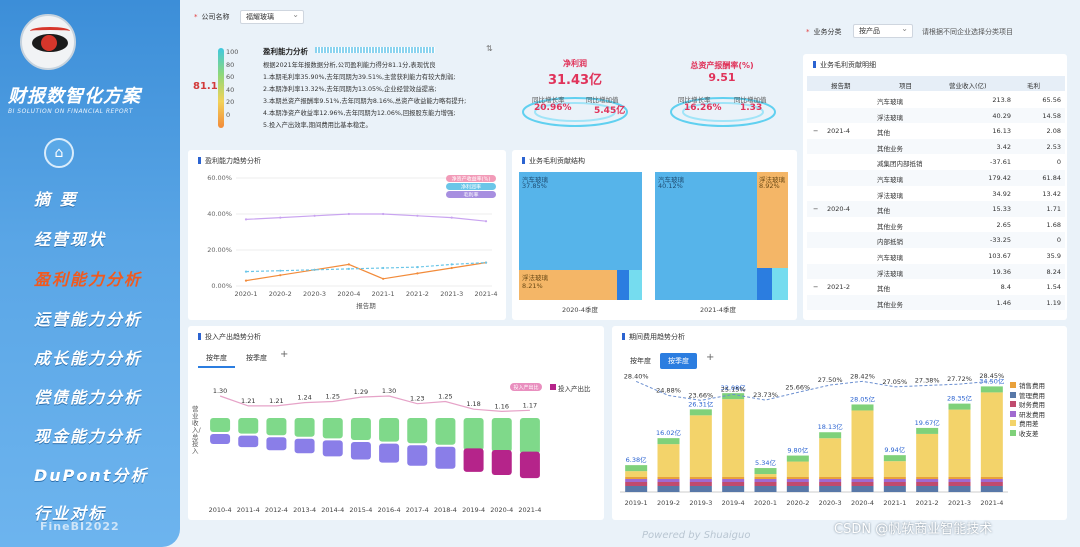  I want to click on business-select: 按产品, so click(883, 31).